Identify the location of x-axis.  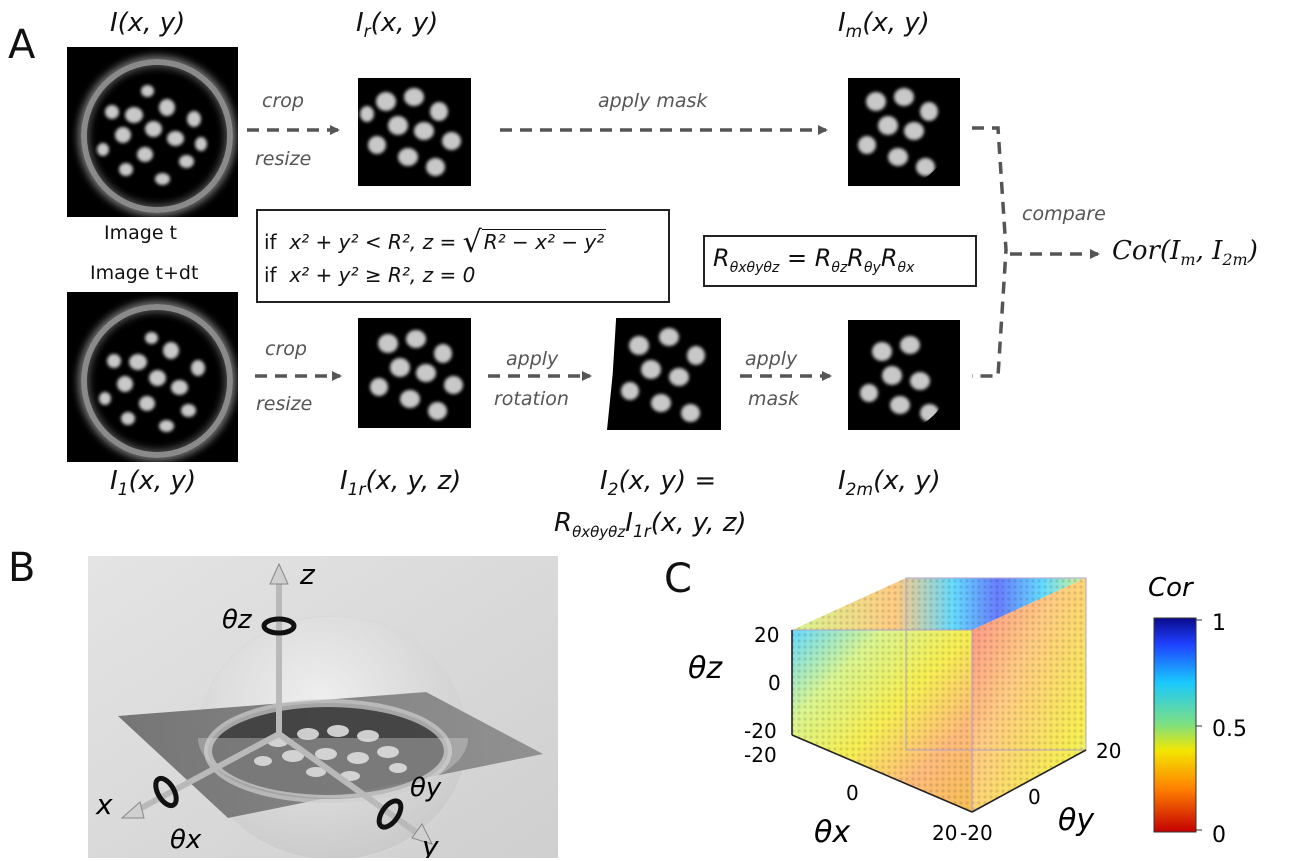
(204, 774).